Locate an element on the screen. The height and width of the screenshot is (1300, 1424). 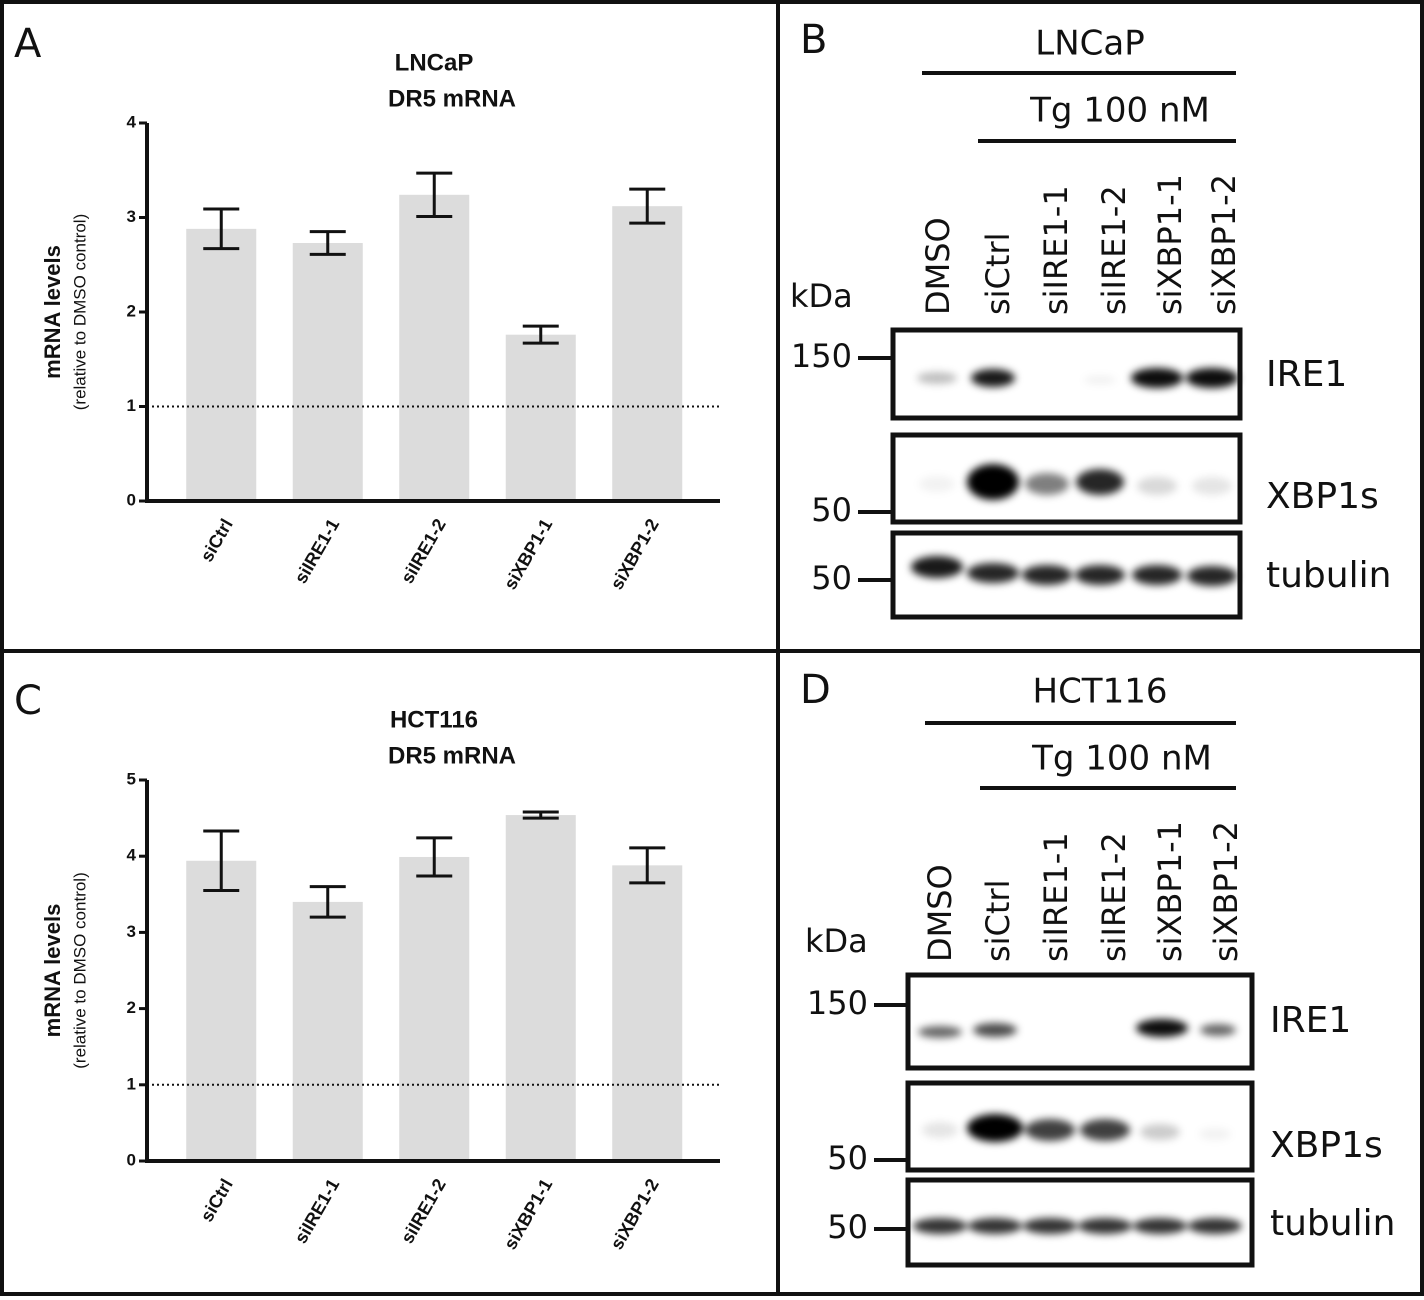
lane-label: siIRE1-1 is located at coordinates (1056, 897).